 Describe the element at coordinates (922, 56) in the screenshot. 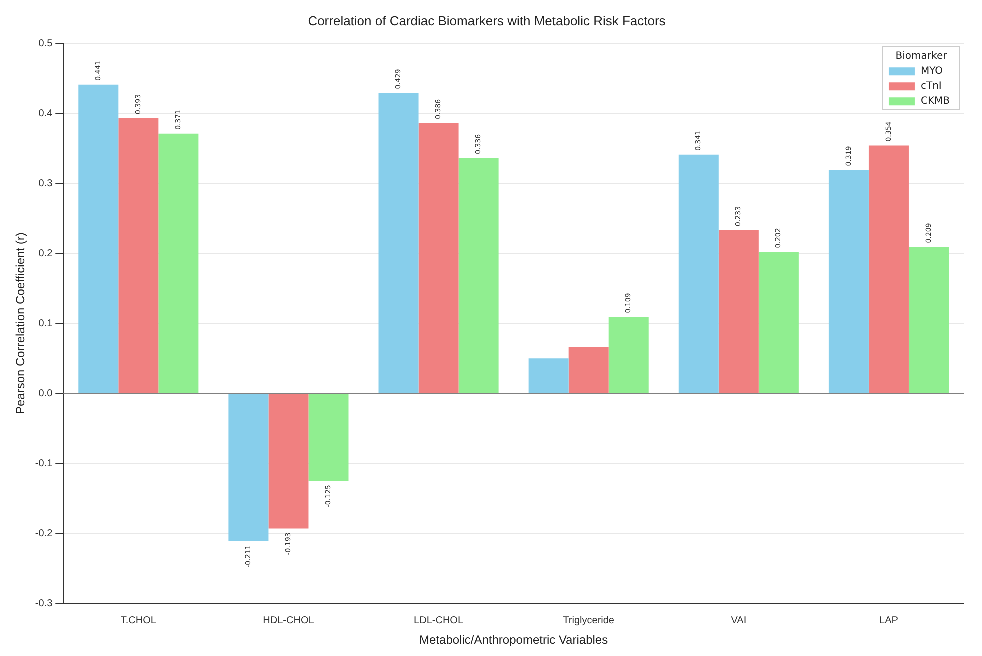

I see `legend-title: Biomarker` at that location.